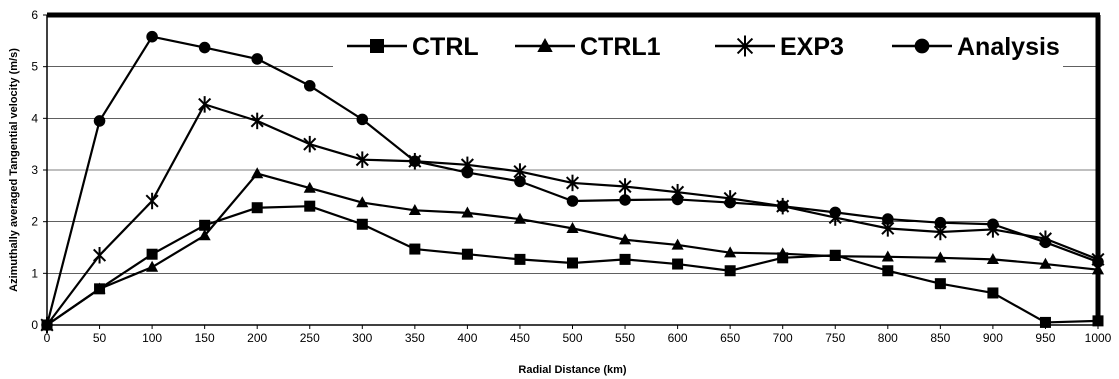 This screenshot has height=379, width=1119. What do you see at coordinates (976, 47) in the screenshot?
I see `legend-item-analysis: Analysis` at bounding box center [976, 47].